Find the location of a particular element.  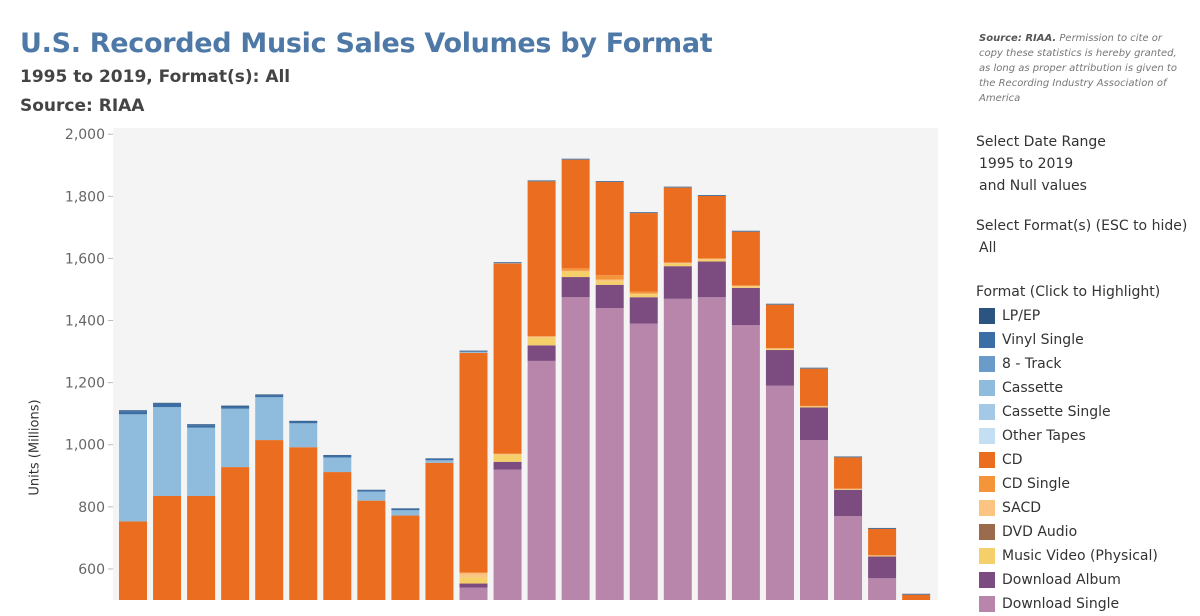

legend-item-download-album: Download Album is located at coordinates (1068, 580).